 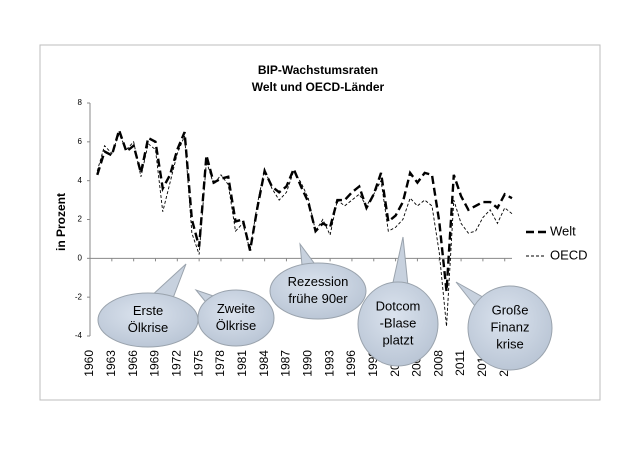 What do you see at coordinates (133, 363) in the screenshot?
I see `x-tick-label: 1966` at bounding box center [133, 363].